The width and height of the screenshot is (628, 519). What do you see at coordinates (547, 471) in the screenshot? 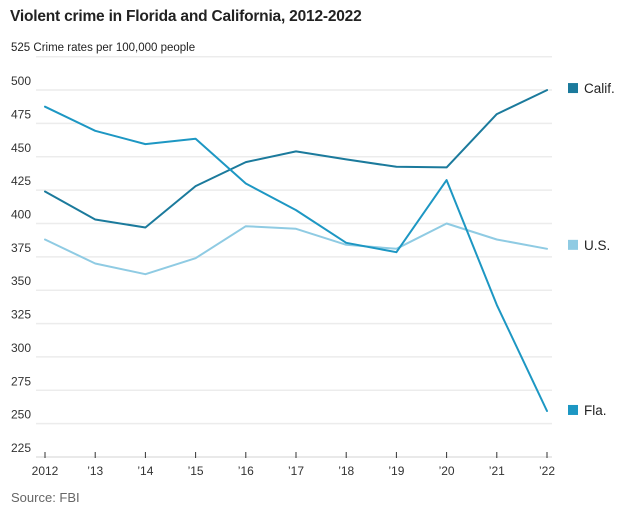
I see `x-tick-label: ’22` at bounding box center [547, 471].